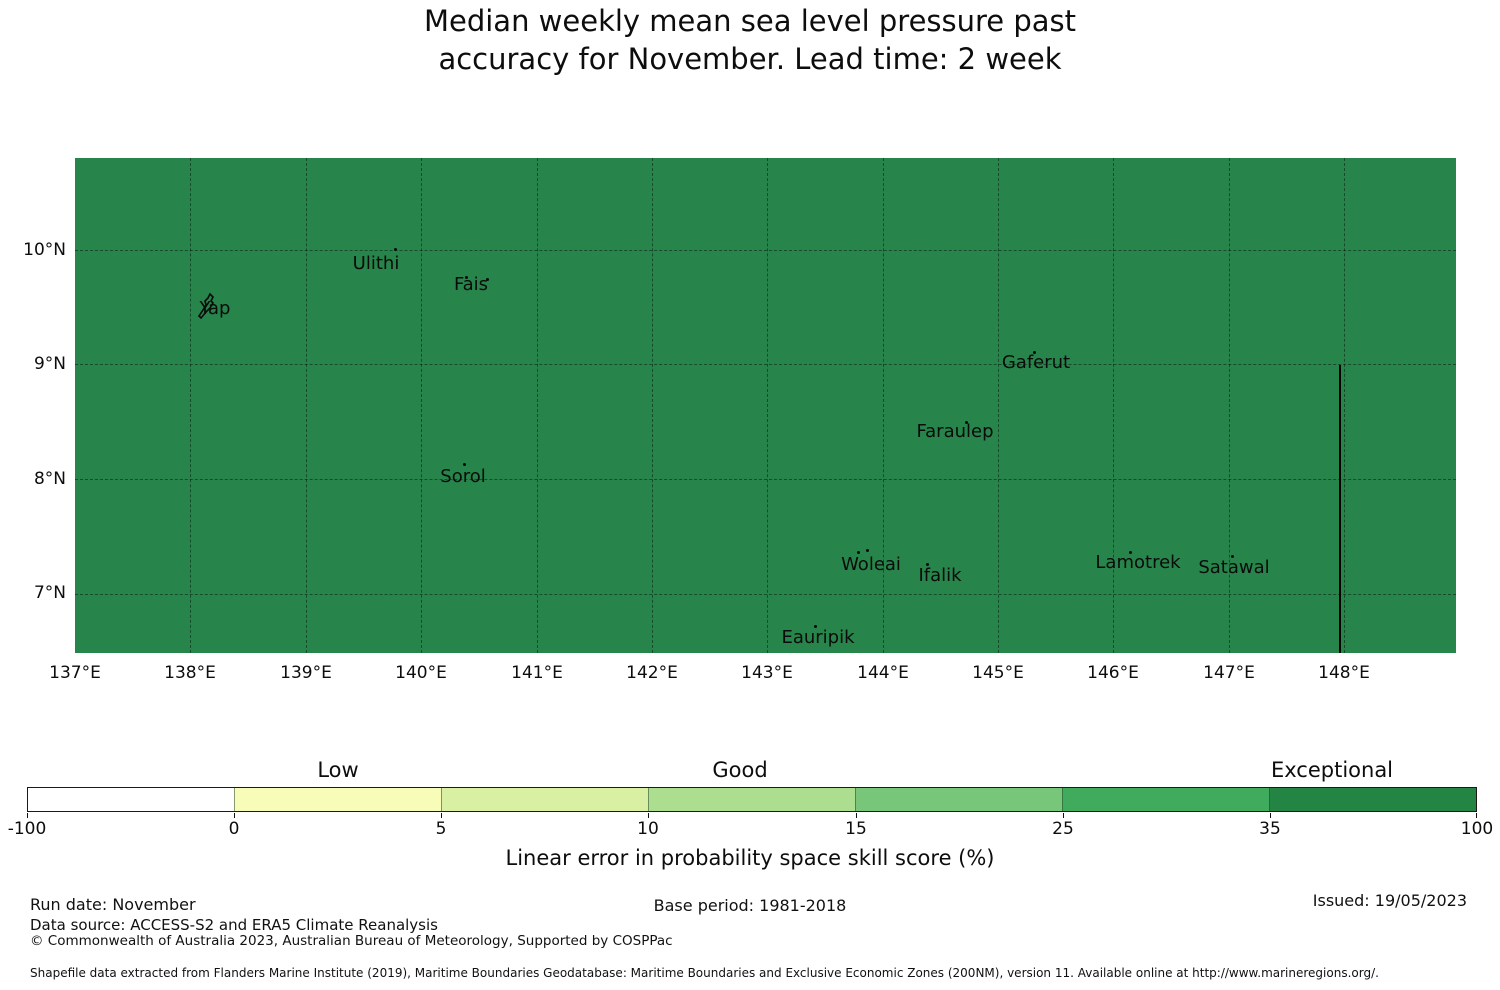  I want to click on colorbar-tick-10: 10, so click(648, 829).